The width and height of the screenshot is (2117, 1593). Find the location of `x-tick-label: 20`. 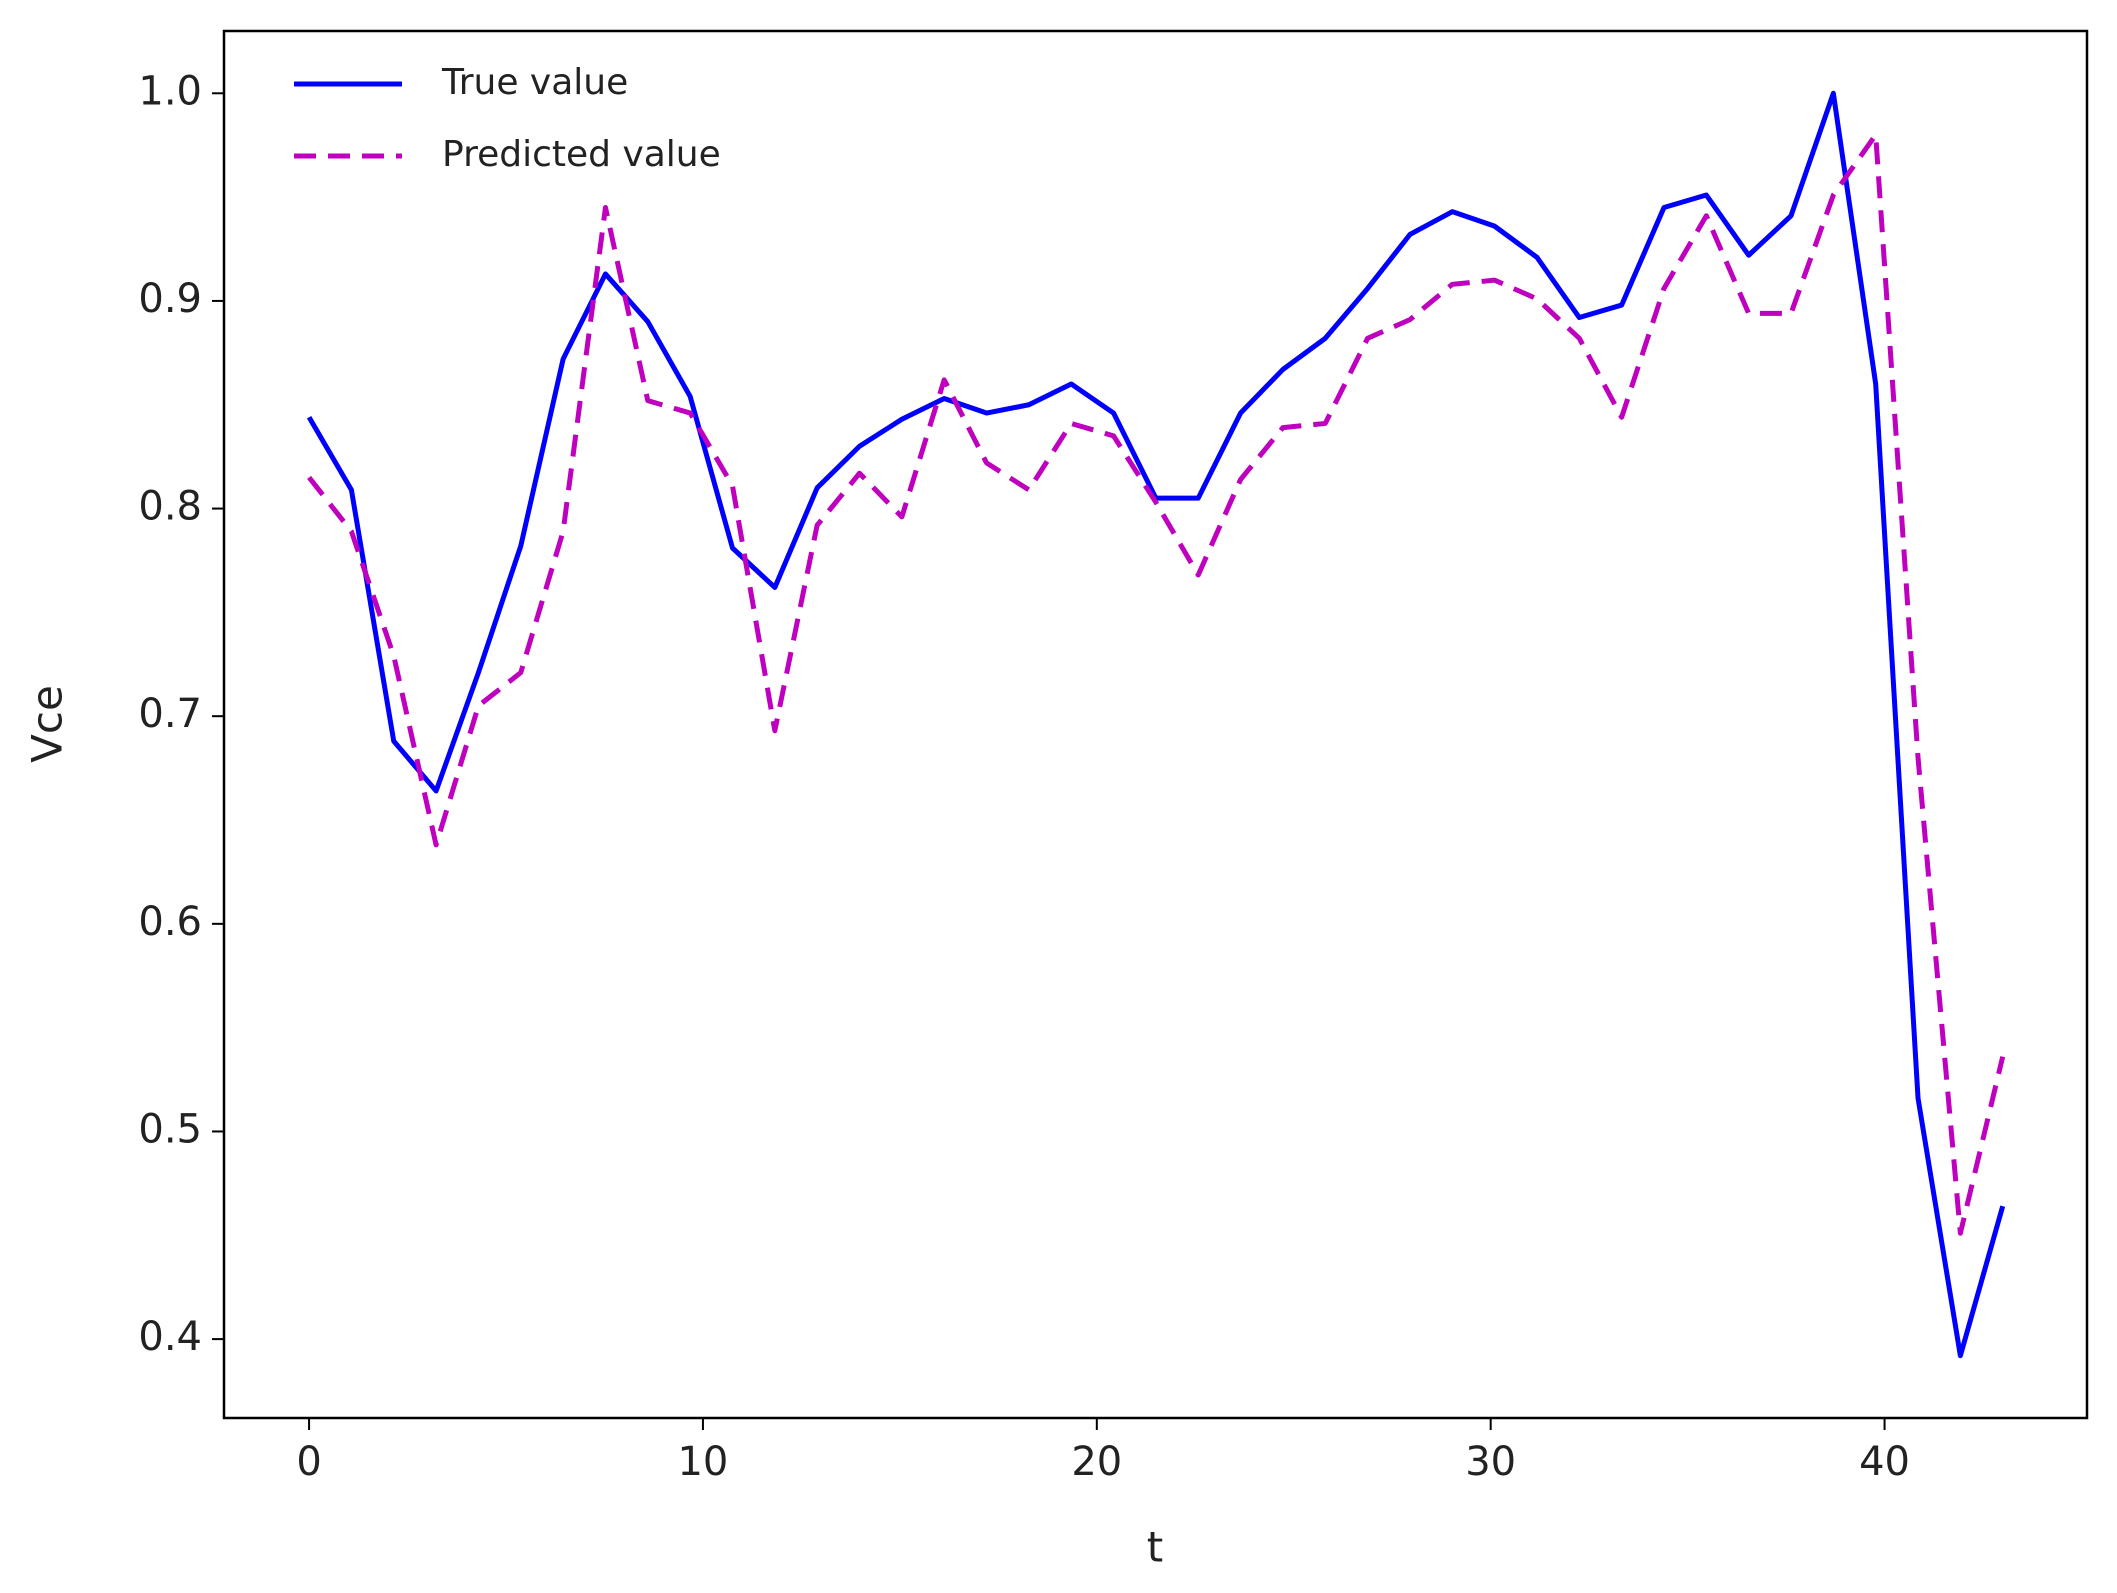

x-tick-label: 20 is located at coordinates (1096, 1462).